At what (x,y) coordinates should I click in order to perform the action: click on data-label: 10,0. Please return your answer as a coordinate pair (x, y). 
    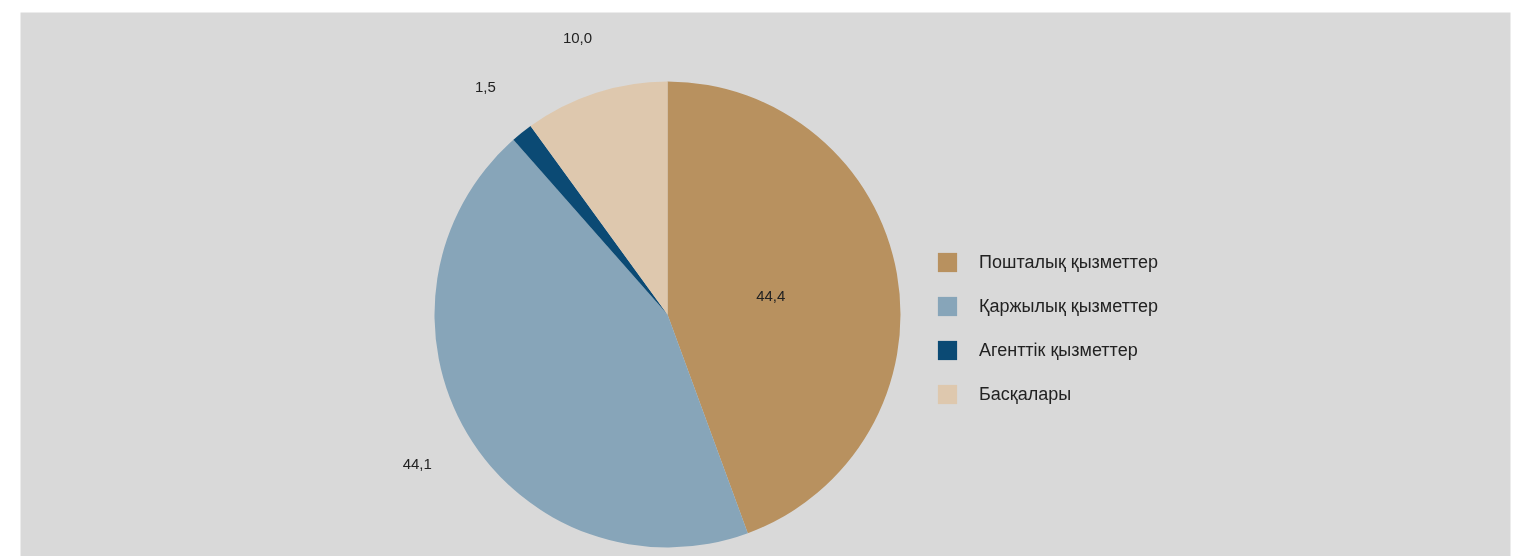
    Looking at the image, I should click on (577, 37).